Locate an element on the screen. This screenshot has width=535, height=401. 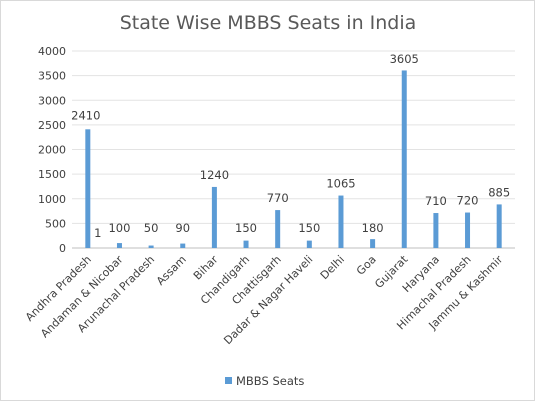
y-tick-label: 500 is located at coordinates (55, 223).